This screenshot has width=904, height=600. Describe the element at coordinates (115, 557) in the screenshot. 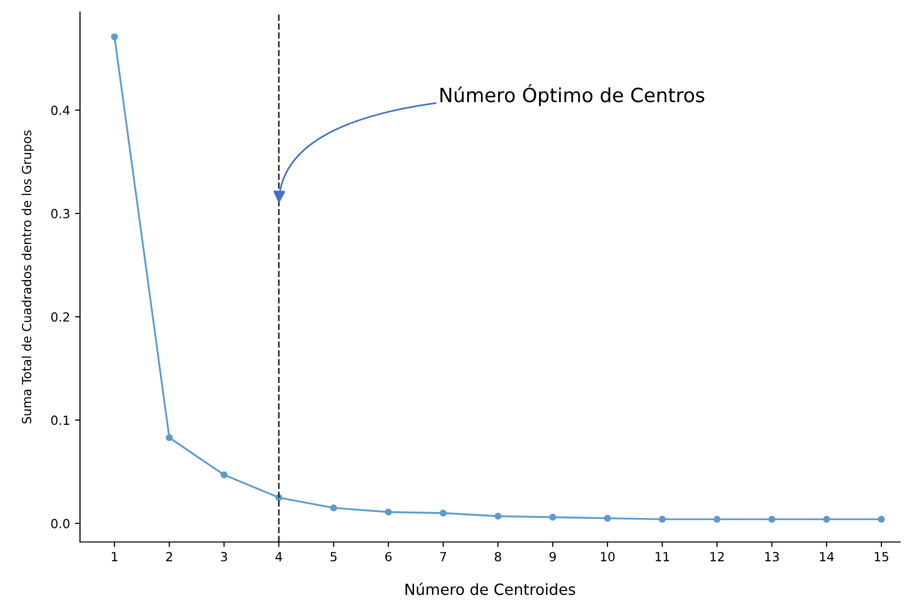

I see `x-tick-label: 1` at that location.